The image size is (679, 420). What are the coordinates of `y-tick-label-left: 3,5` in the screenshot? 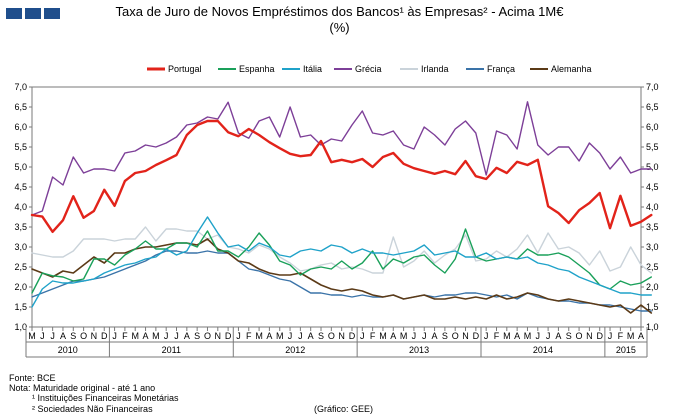 It's located at (20, 227).